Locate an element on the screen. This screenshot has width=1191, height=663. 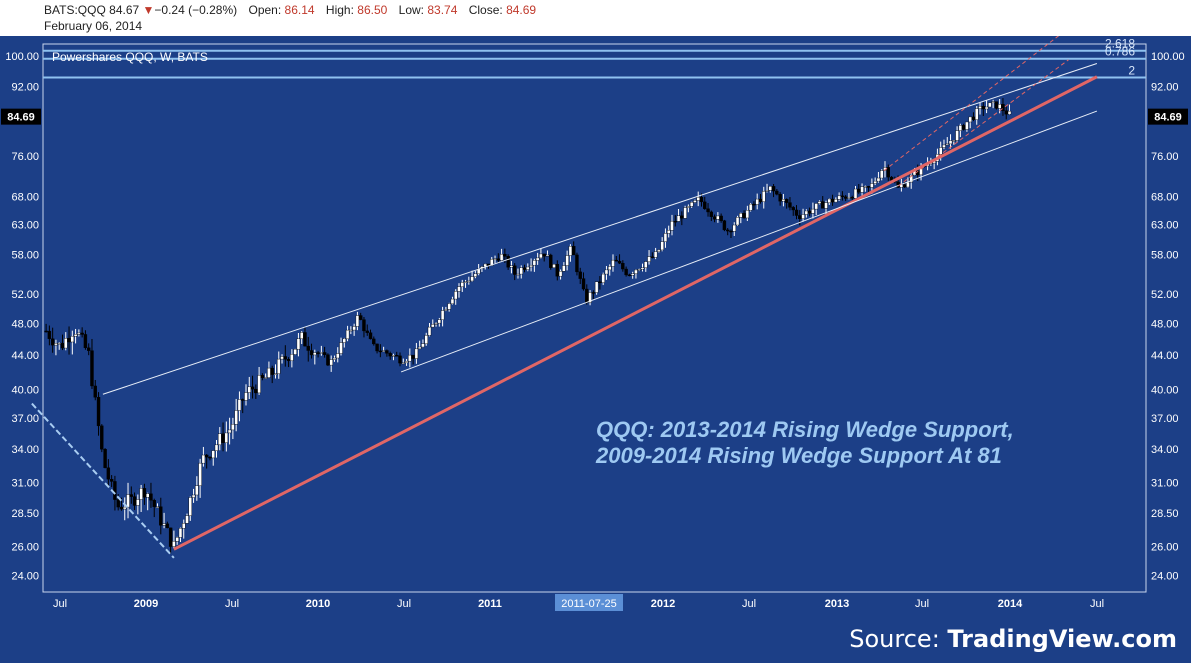
y-tick-label: 28.50 is located at coordinates (25, 514).